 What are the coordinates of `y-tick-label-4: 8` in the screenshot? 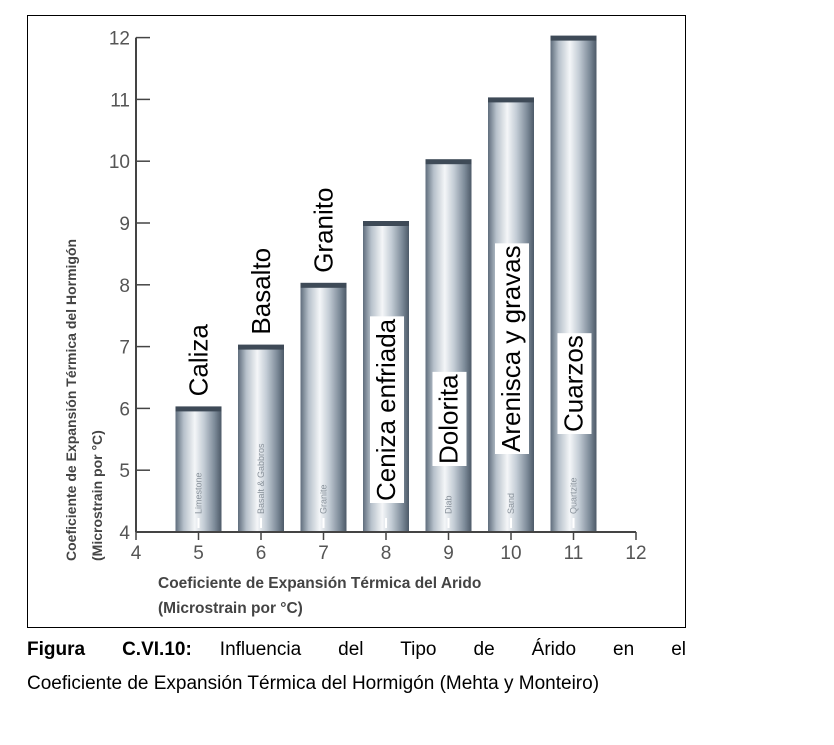 It's located at (124, 286).